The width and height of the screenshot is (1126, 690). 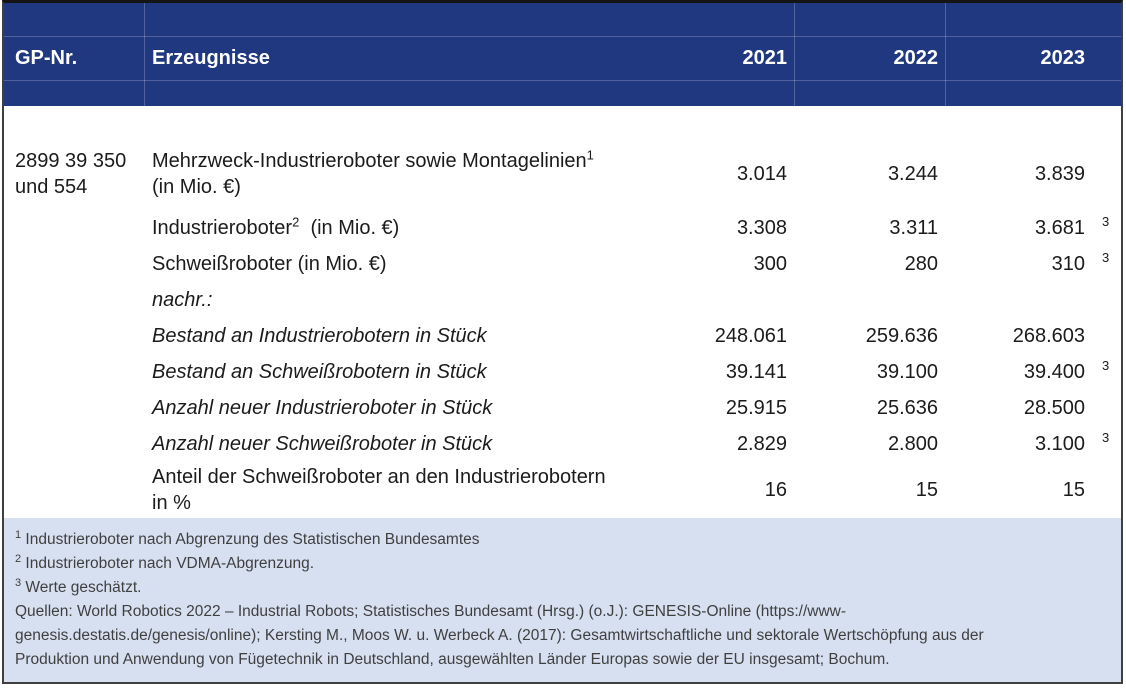 I want to click on row-label: Industrieroboter2 (in Mio. €), so click(x=276, y=226).